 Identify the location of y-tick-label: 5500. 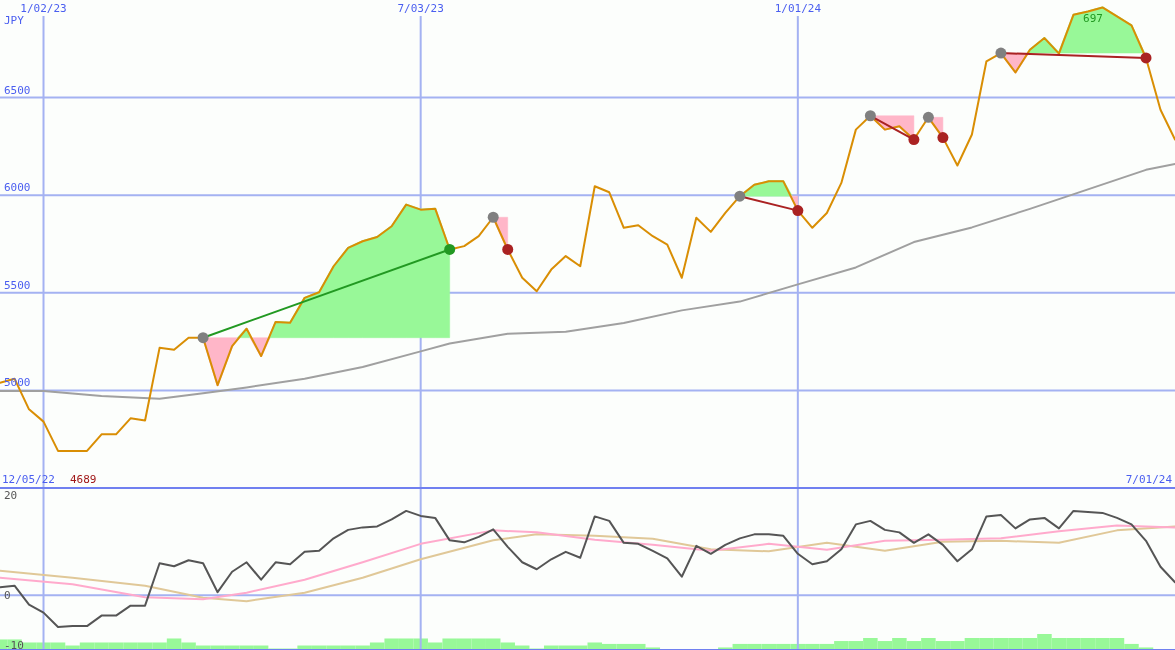
(17, 285).